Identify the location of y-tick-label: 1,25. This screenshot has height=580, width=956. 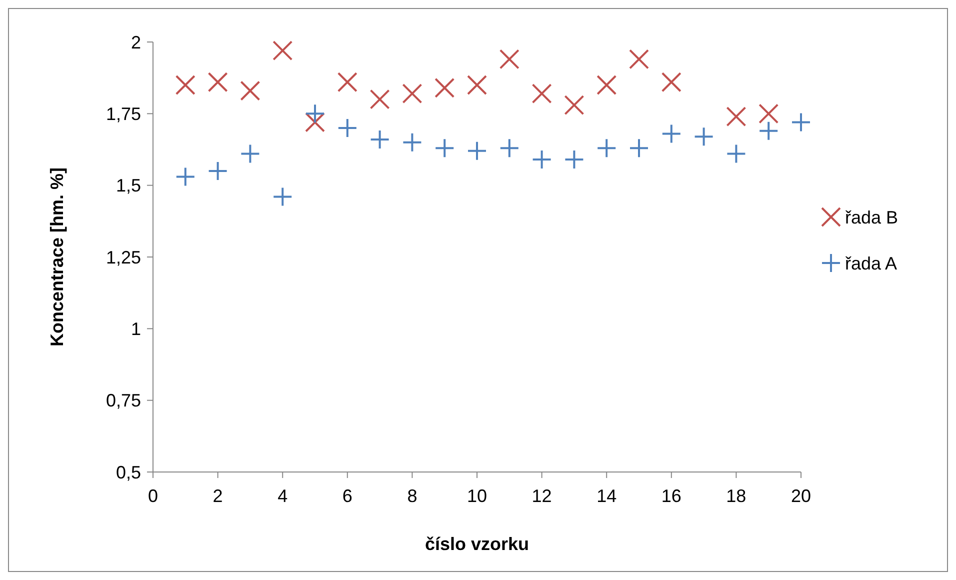
(123, 257).